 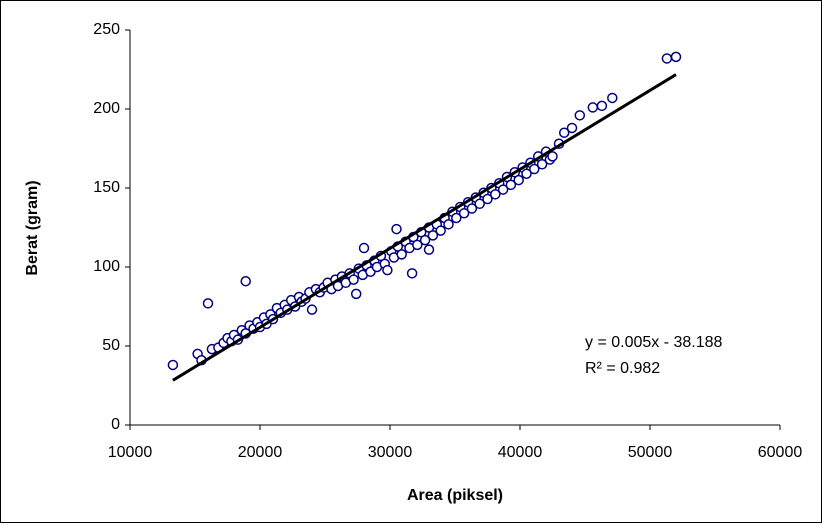 What do you see at coordinates (106, 187) in the screenshot?
I see `y-tick-label: 150` at bounding box center [106, 187].